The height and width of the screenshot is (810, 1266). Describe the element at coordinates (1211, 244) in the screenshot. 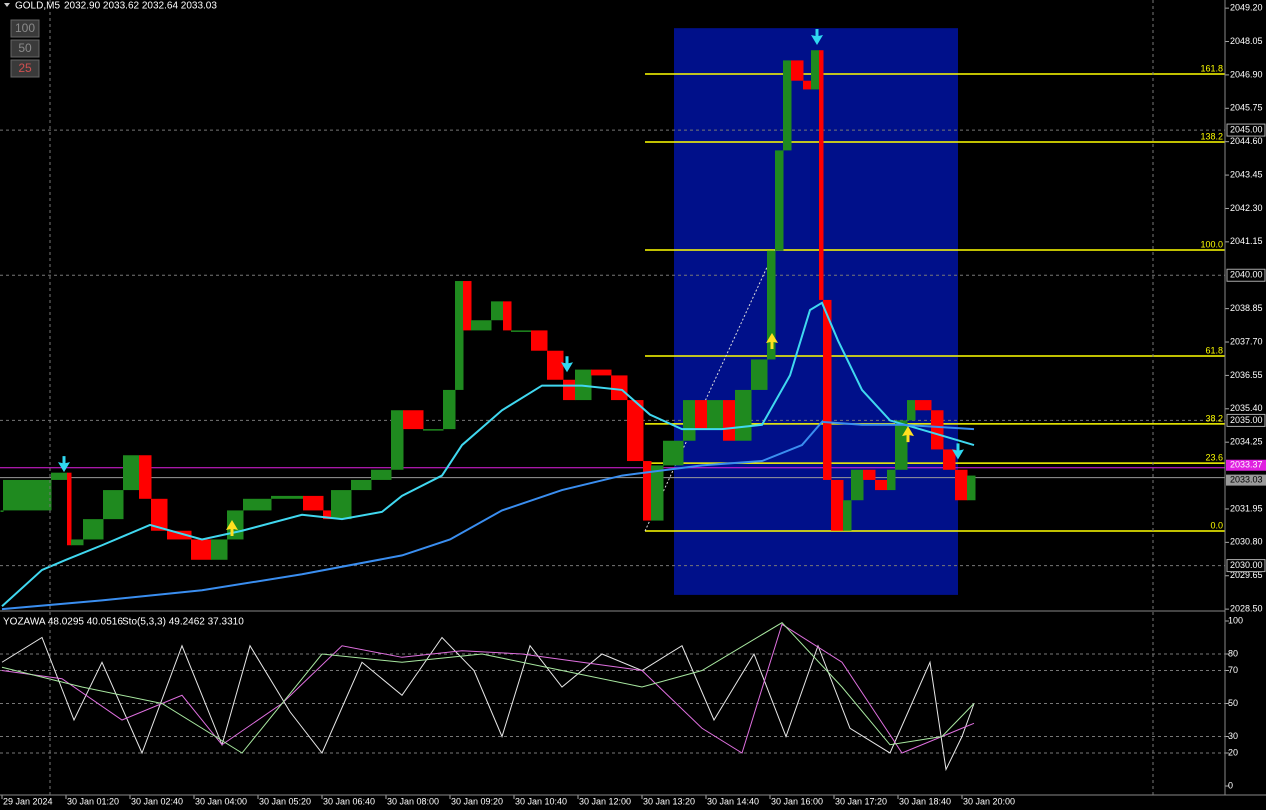

I see `fib-label: 100.0` at that location.